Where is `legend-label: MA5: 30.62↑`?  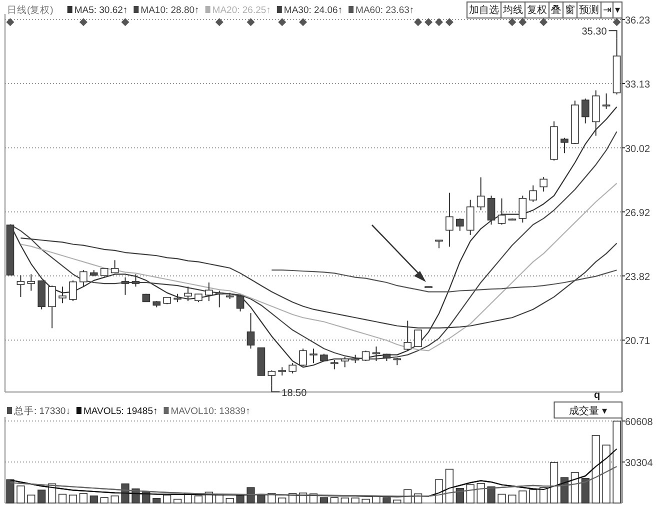 legend-label: MA5: 30.62↑ is located at coordinates (101, 10).